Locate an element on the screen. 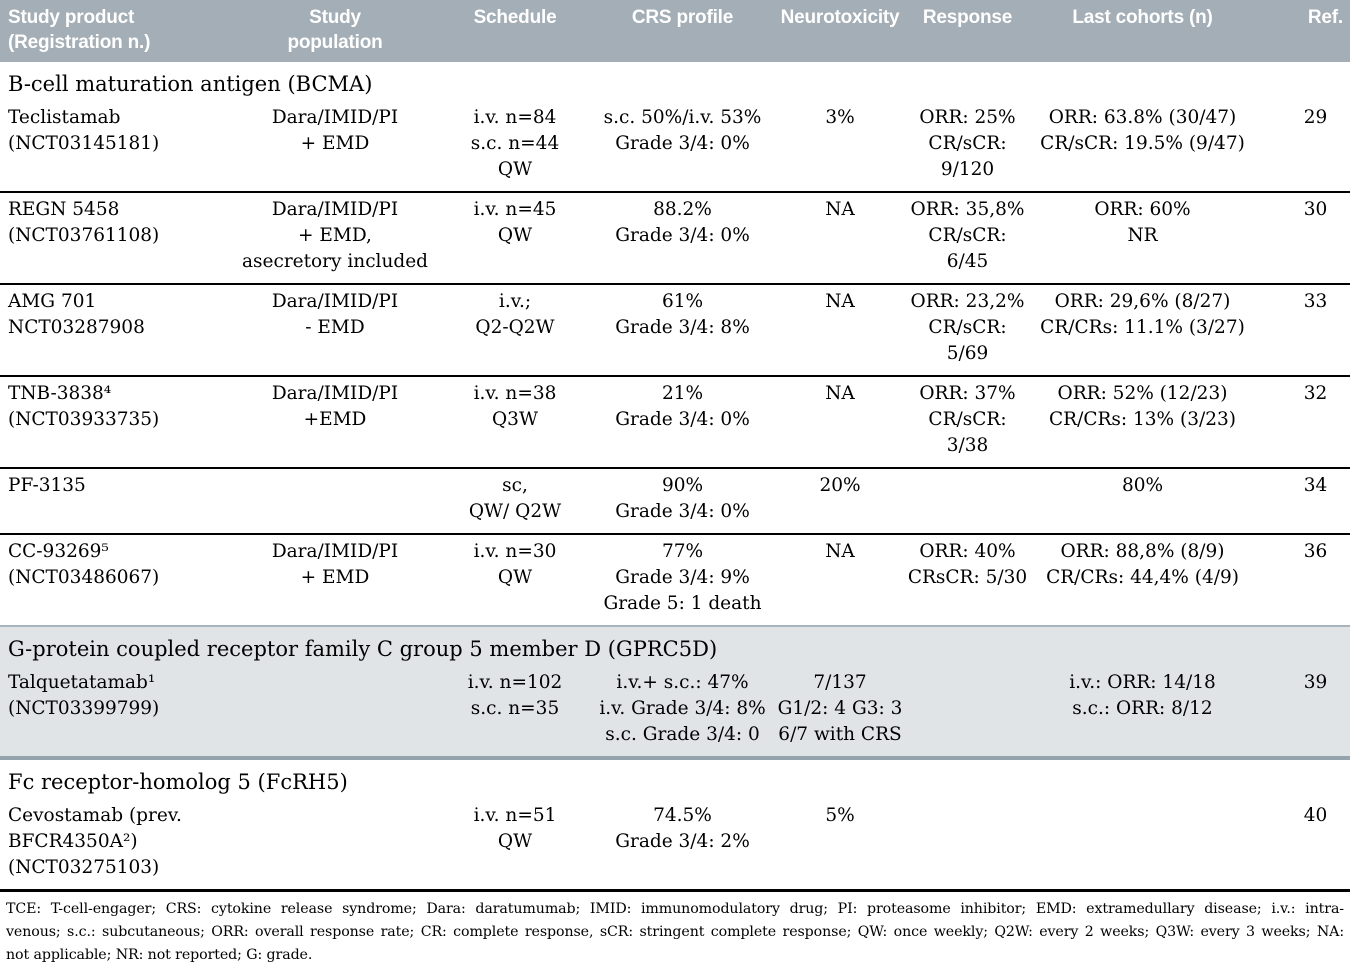  cell-line: 88.2% is located at coordinates (682, 209).